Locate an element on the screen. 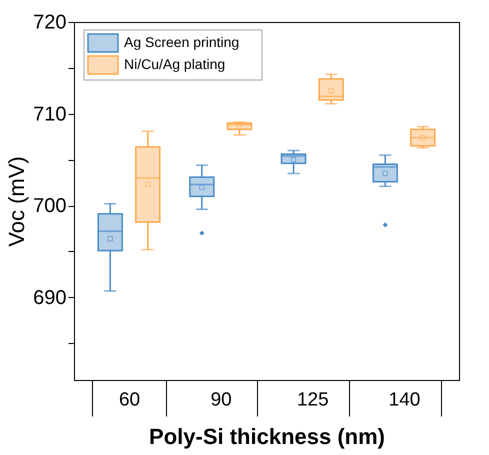 Image resolution: width=489 pixels, height=455 pixels. x-tick-label: 90 is located at coordinates (221, 400).